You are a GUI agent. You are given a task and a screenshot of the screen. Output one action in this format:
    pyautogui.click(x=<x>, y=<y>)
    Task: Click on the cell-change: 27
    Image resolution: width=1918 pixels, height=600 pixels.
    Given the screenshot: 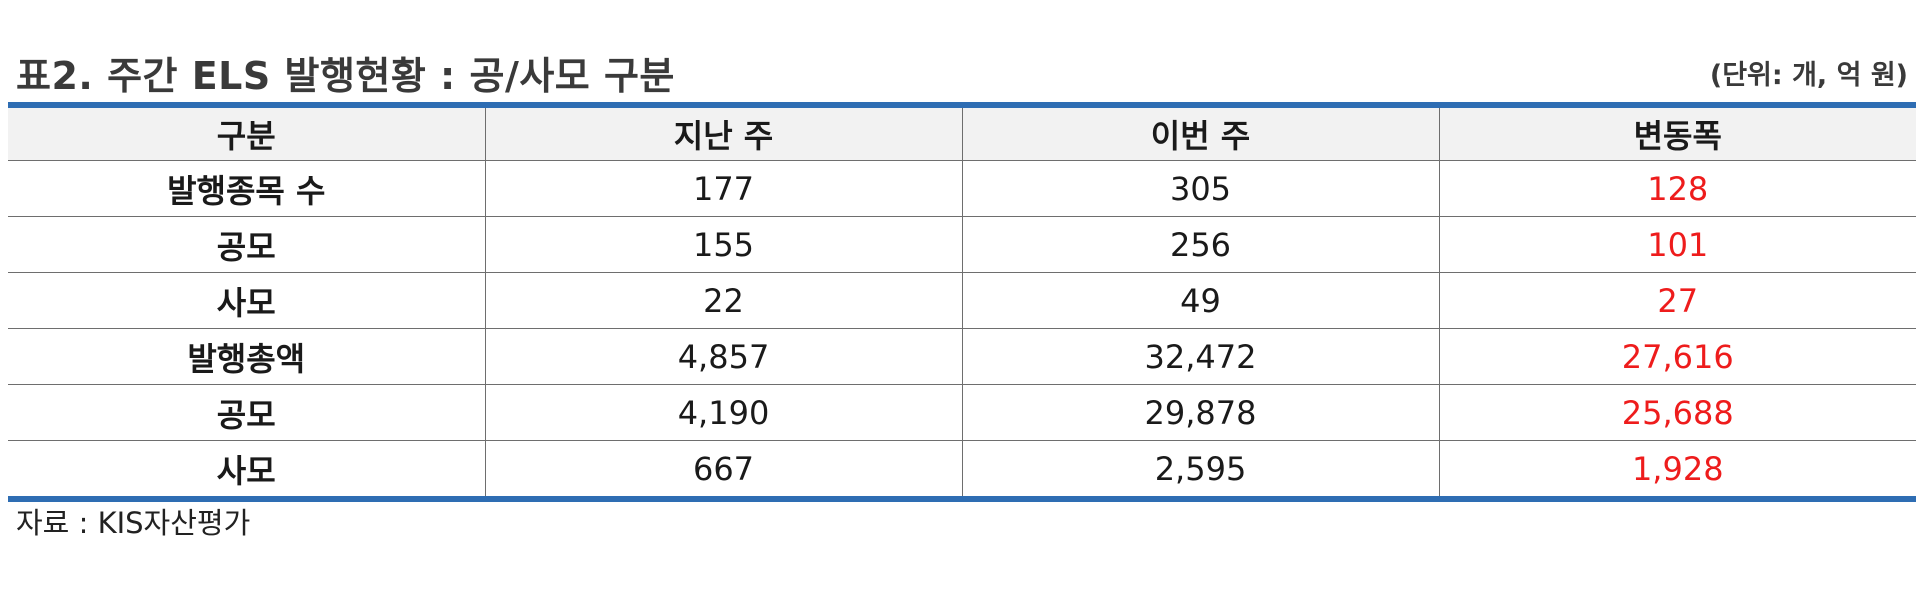 What is the action you would take?
    pyautogui.click(x=1677, y=300)
    